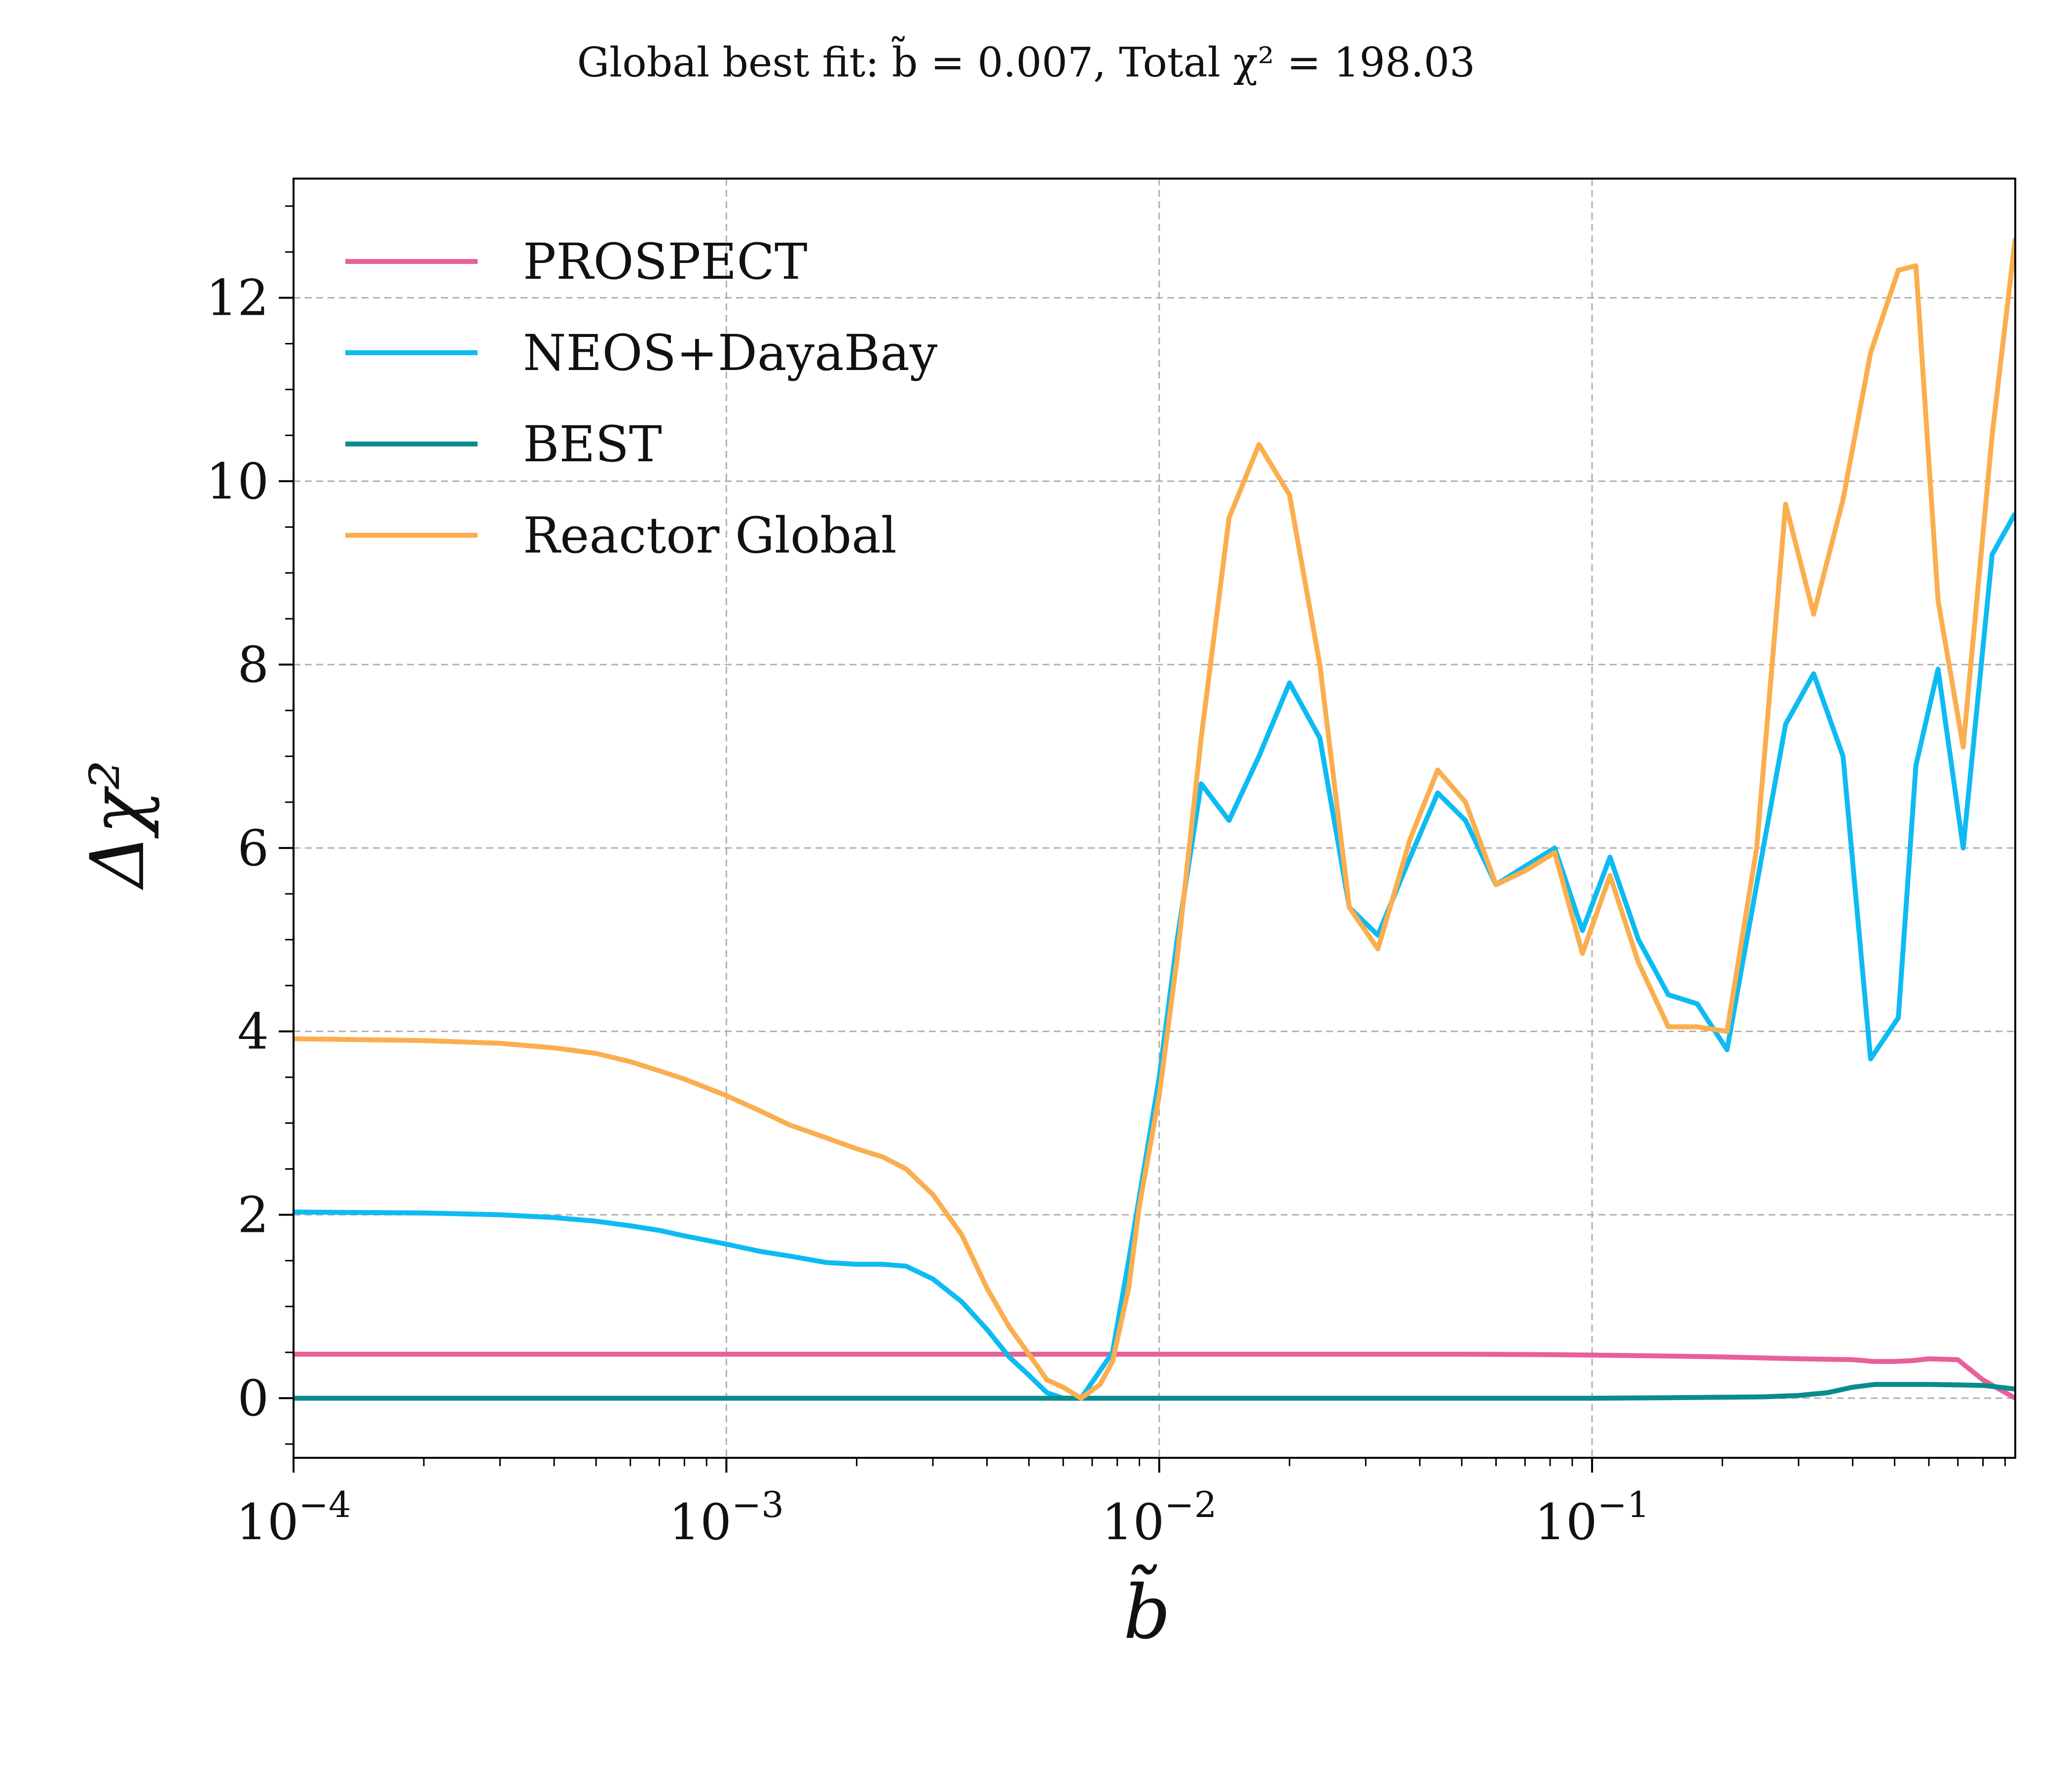 Image resolution: width=2072 pixels, height=1776 pixels. I want to click on y-tick-label: 12, so click(238, 298).